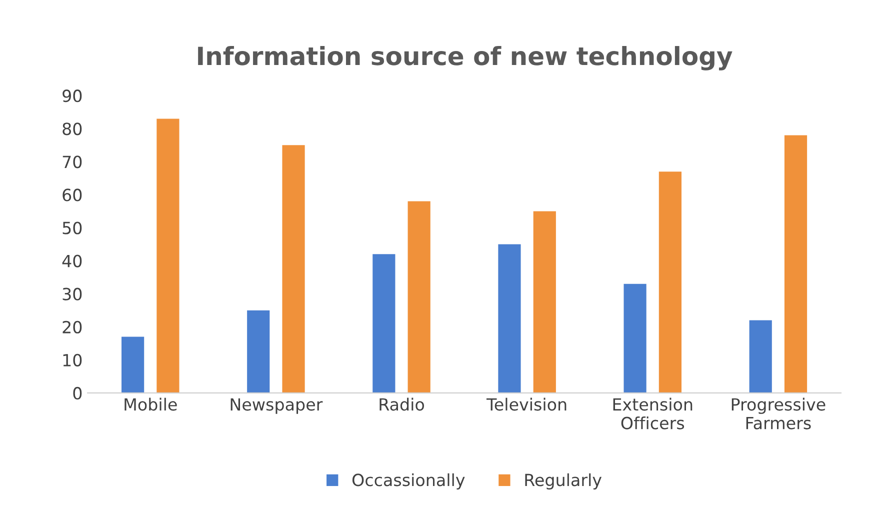 The height and width of the screenshot is (531, 876). Describe the element at coordinates (72, 195) in the screenshot. I see `y-tick-label: 60` at that location.